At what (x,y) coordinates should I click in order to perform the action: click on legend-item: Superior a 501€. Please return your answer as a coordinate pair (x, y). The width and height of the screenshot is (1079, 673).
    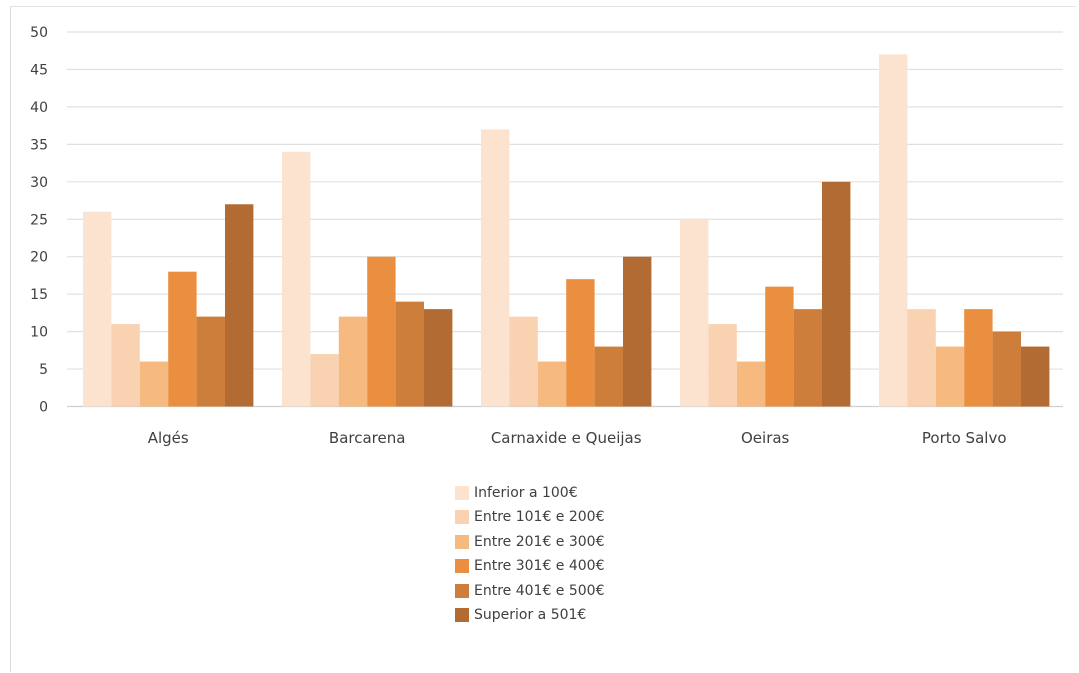
    Looking at the image, I should click on (530, 615).